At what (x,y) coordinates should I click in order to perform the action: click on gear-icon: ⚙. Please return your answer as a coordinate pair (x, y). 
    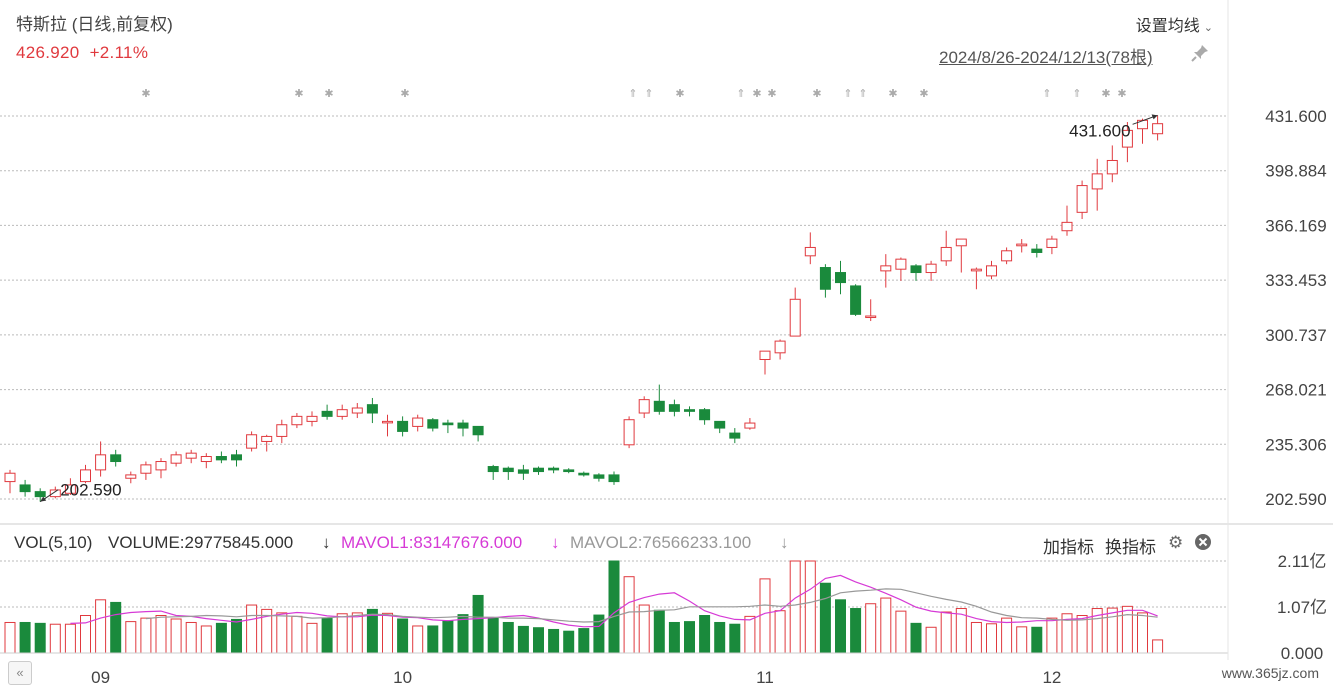
    Looking at the image, I should click on (1176, 542).